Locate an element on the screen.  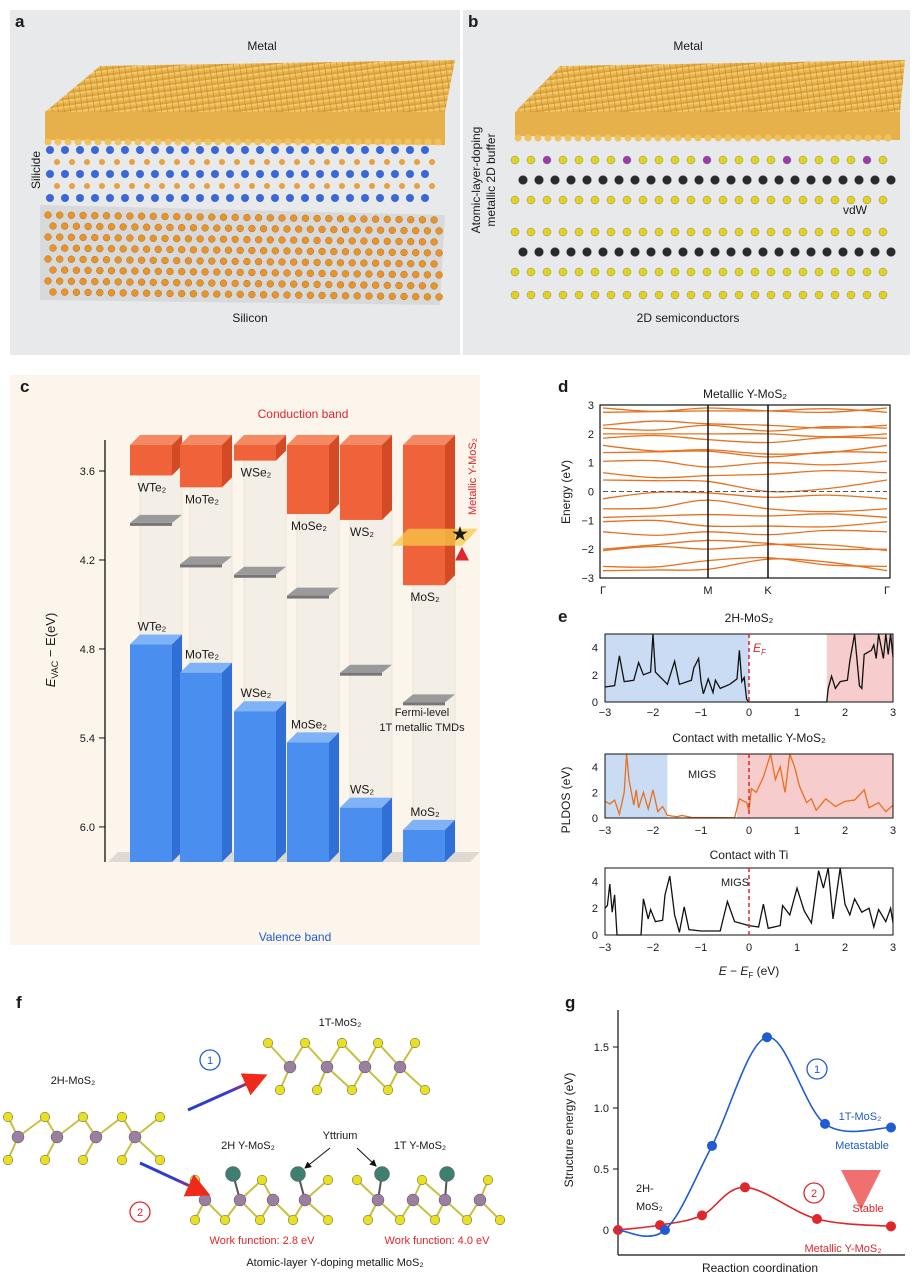
y-tick-label: 5.4 is located at coordinates (87, 739).